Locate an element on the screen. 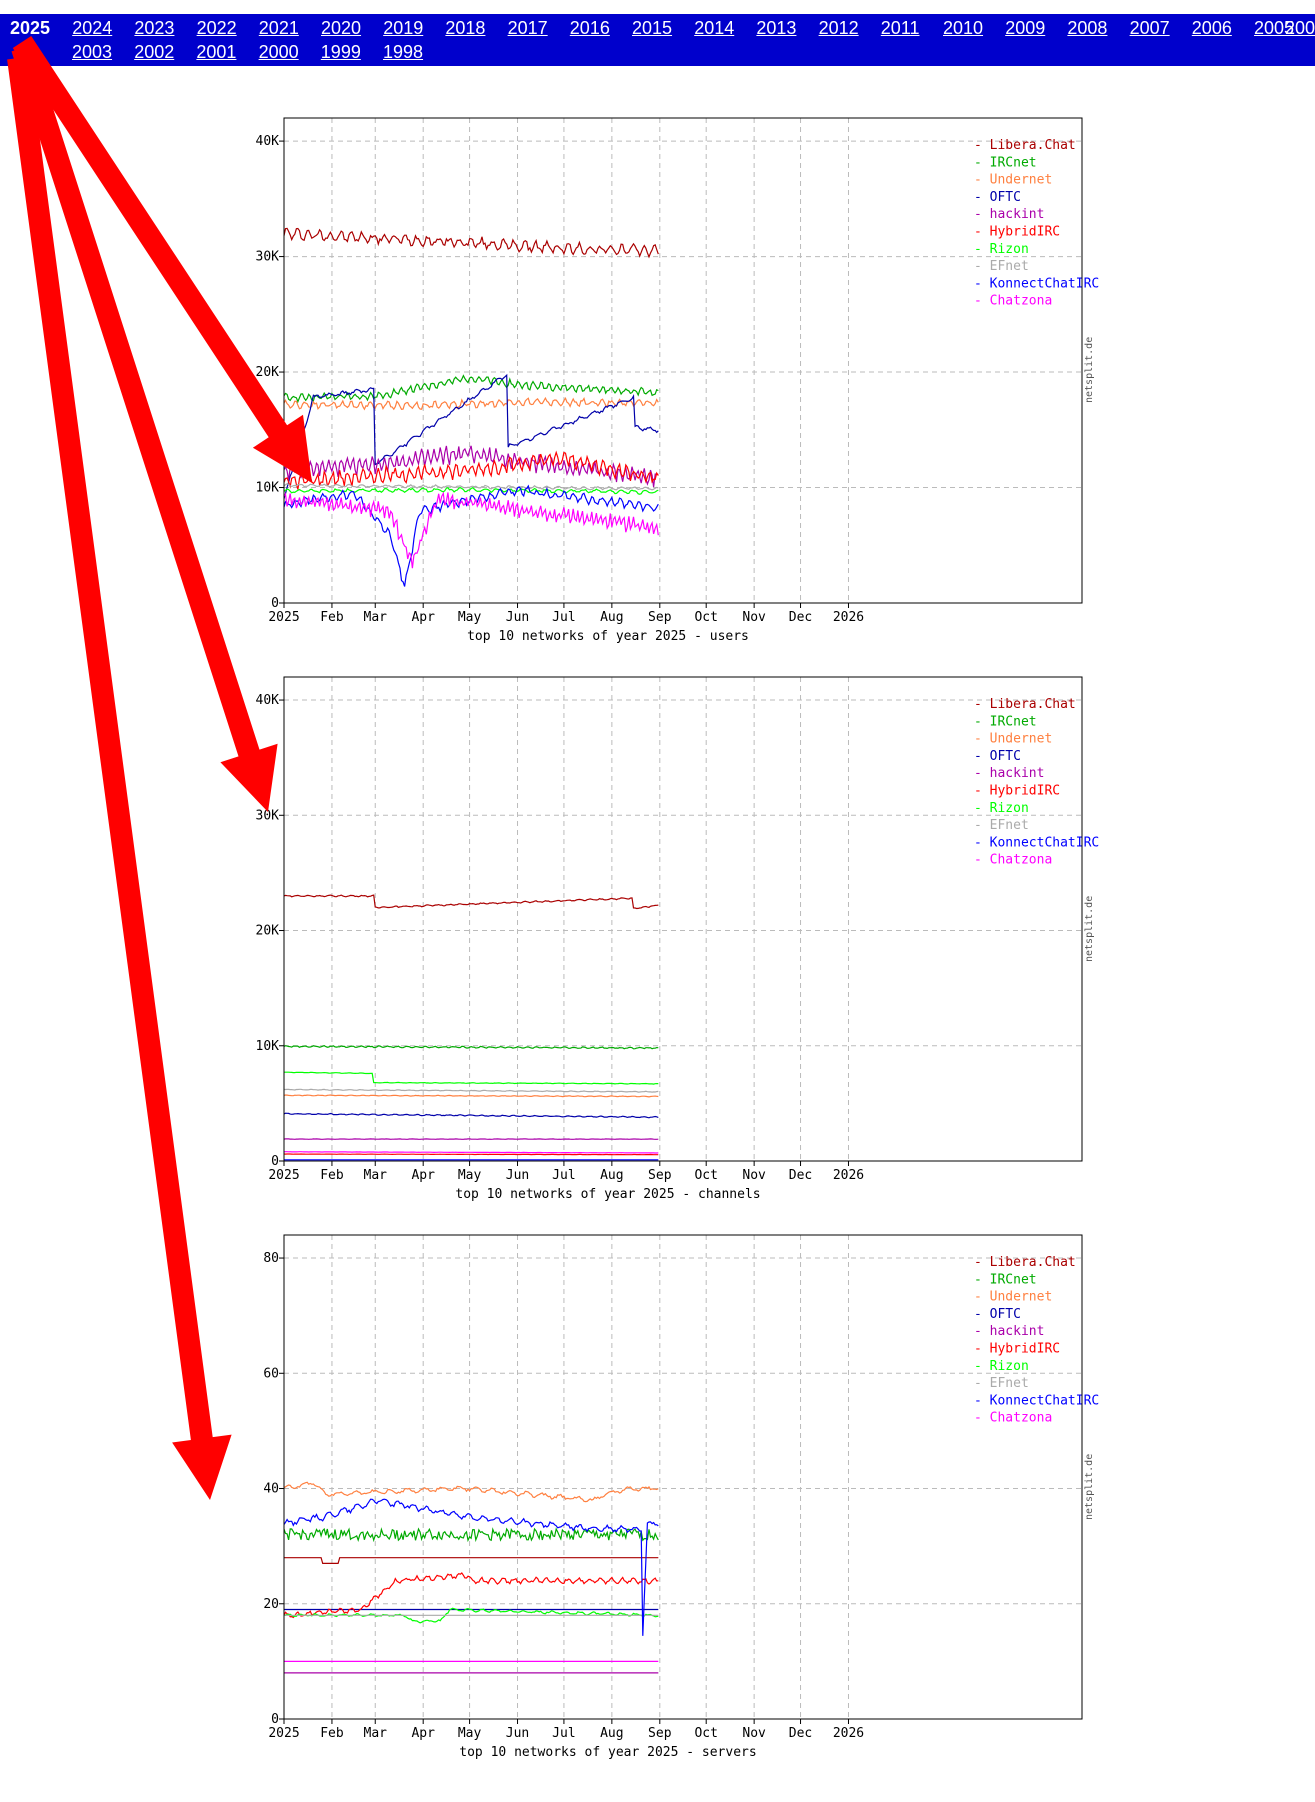 The width and height of the screenshot is (1315, 1802). x-tick-label: Mar is located at coordinates (376, 617).